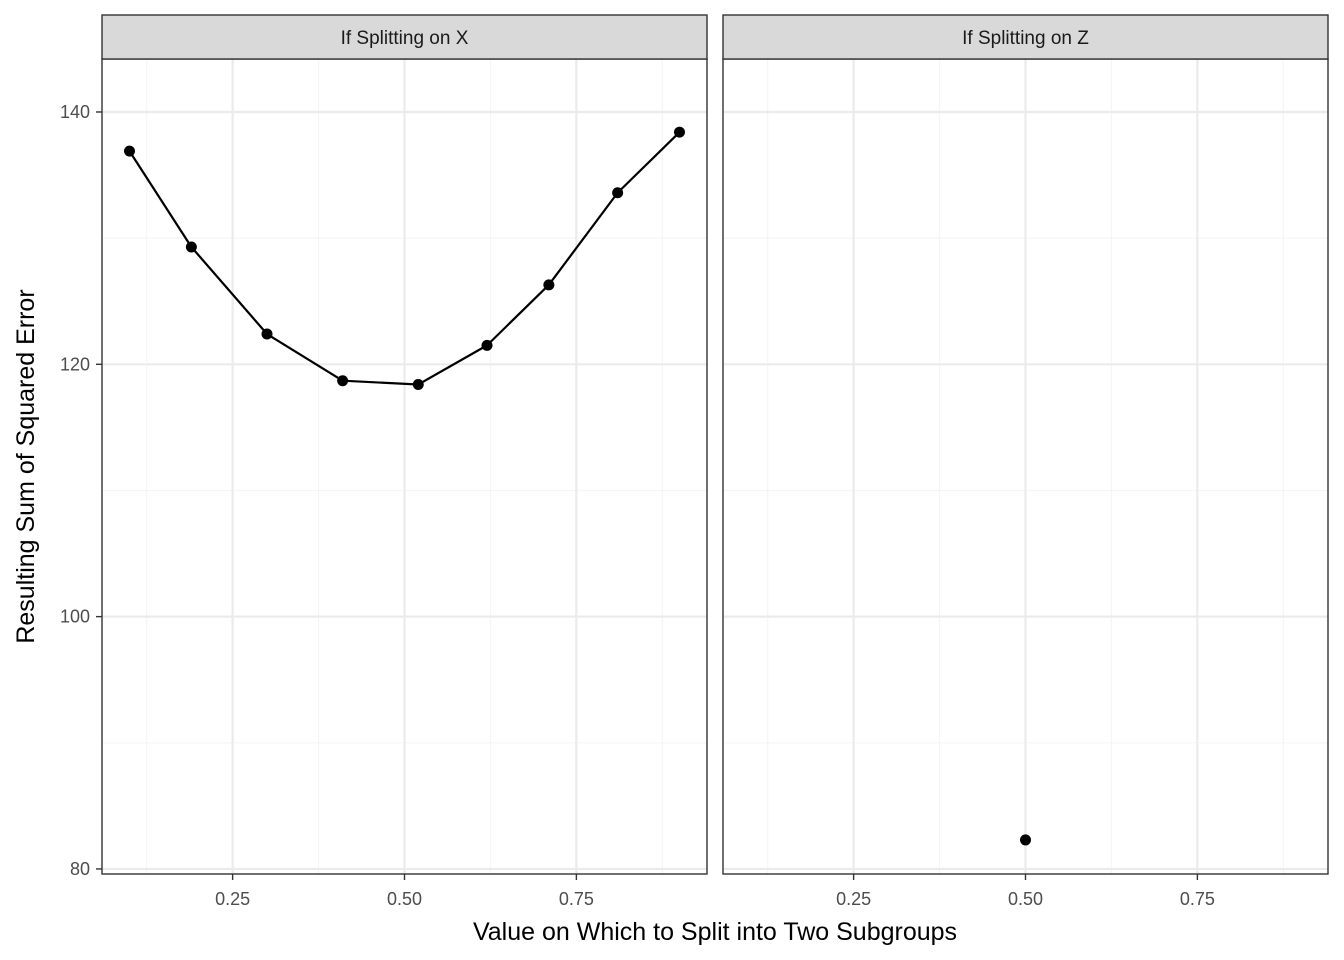  Describe the element at coordinates (75, 364) in the screenshot. I see `y-tick-label: 120` at that location.